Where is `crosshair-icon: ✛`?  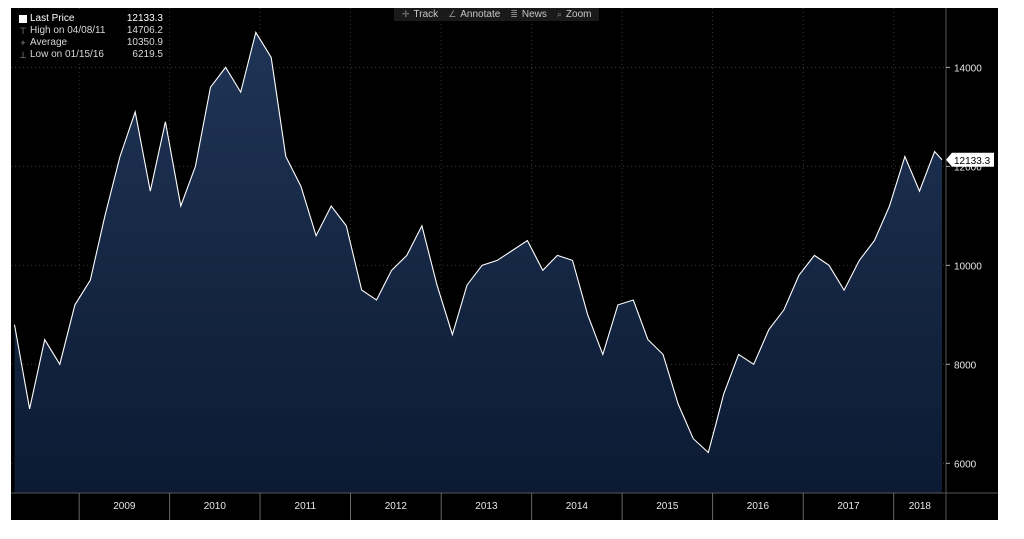 crosshair-icon: ✛ is located at coordinates (406, 14).